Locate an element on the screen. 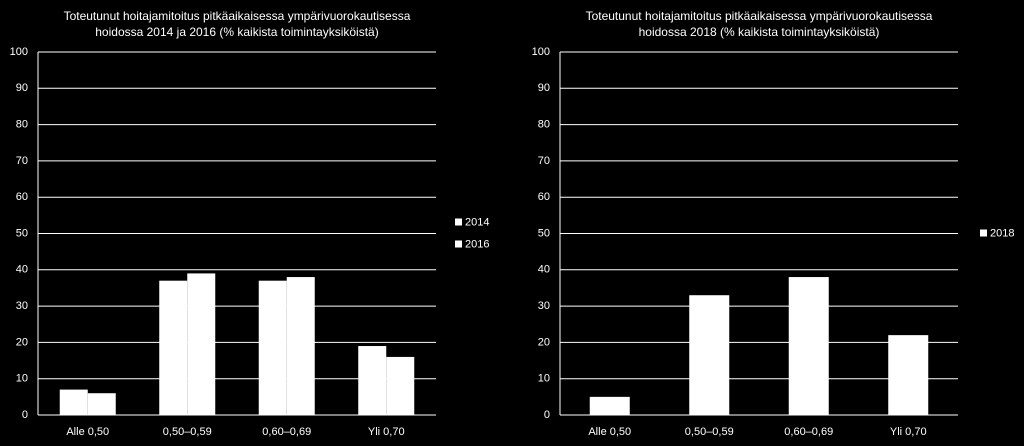 Image resolution: width=1024 pixels, height=446 pixels. legend-label: 2018 is located at coordinates (1002, 233).